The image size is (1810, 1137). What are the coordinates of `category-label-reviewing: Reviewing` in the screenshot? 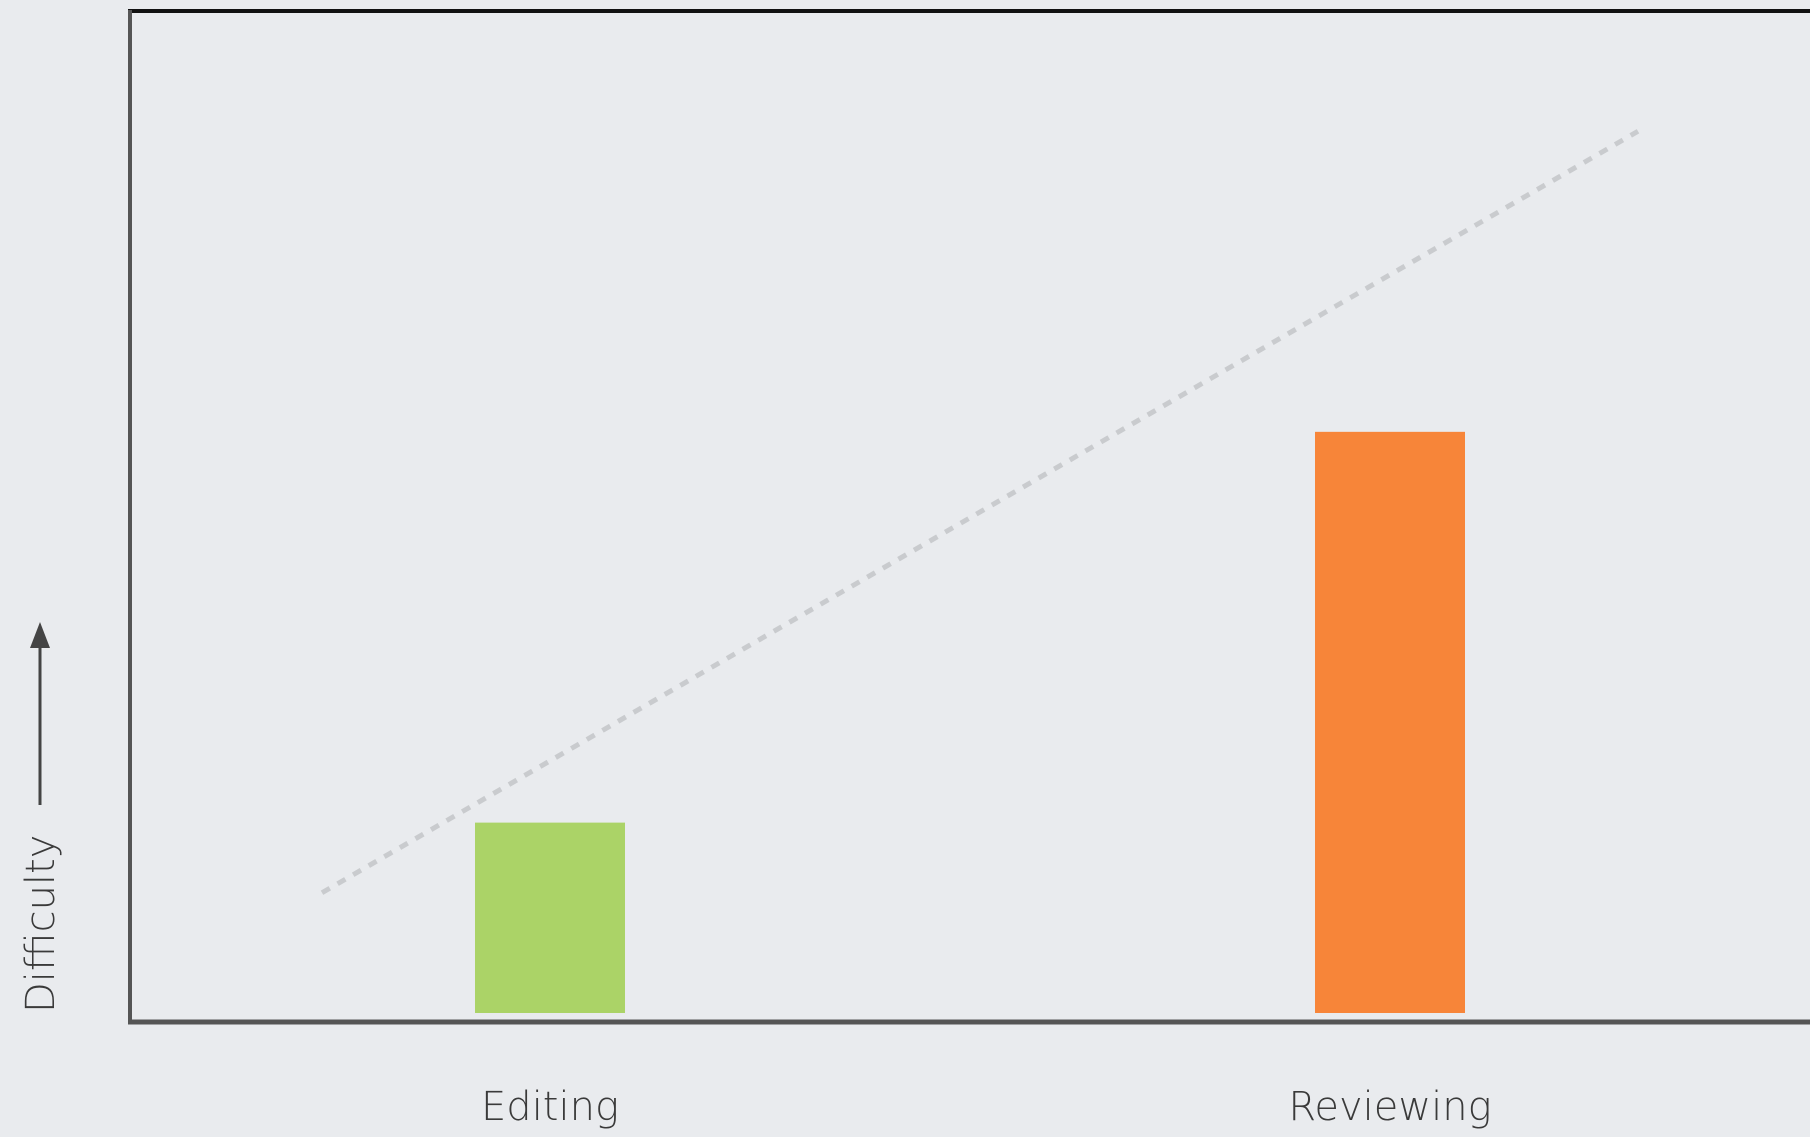 It's located at (1389, 1107).